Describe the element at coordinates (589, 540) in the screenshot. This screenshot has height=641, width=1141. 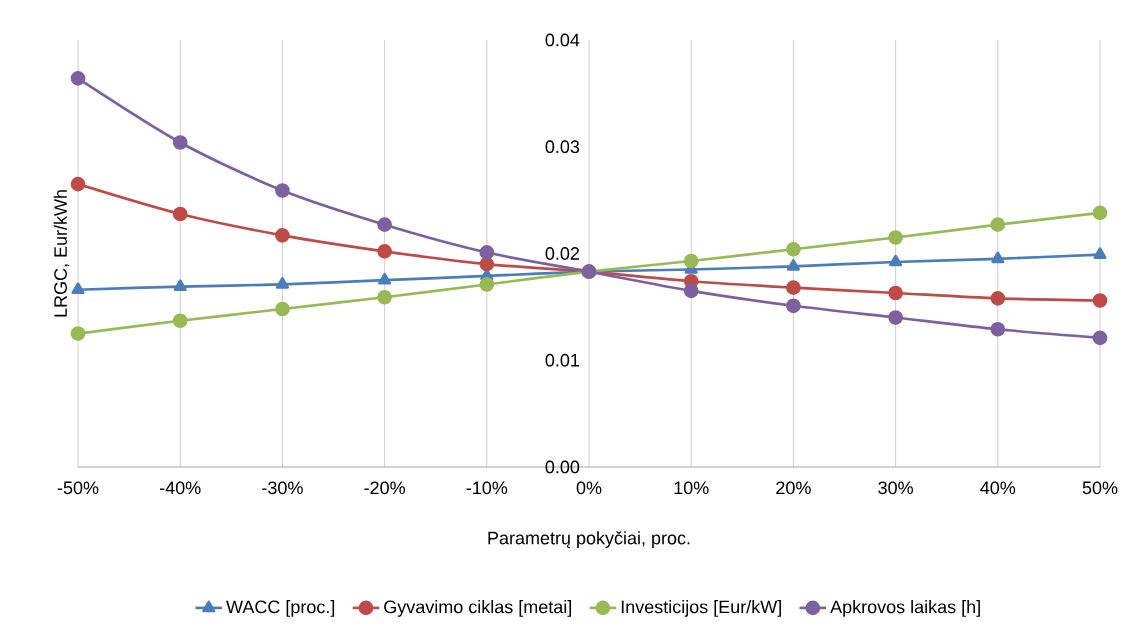
I see `x-axis-title: Parametrų pokyčiai, proc.` at that location.